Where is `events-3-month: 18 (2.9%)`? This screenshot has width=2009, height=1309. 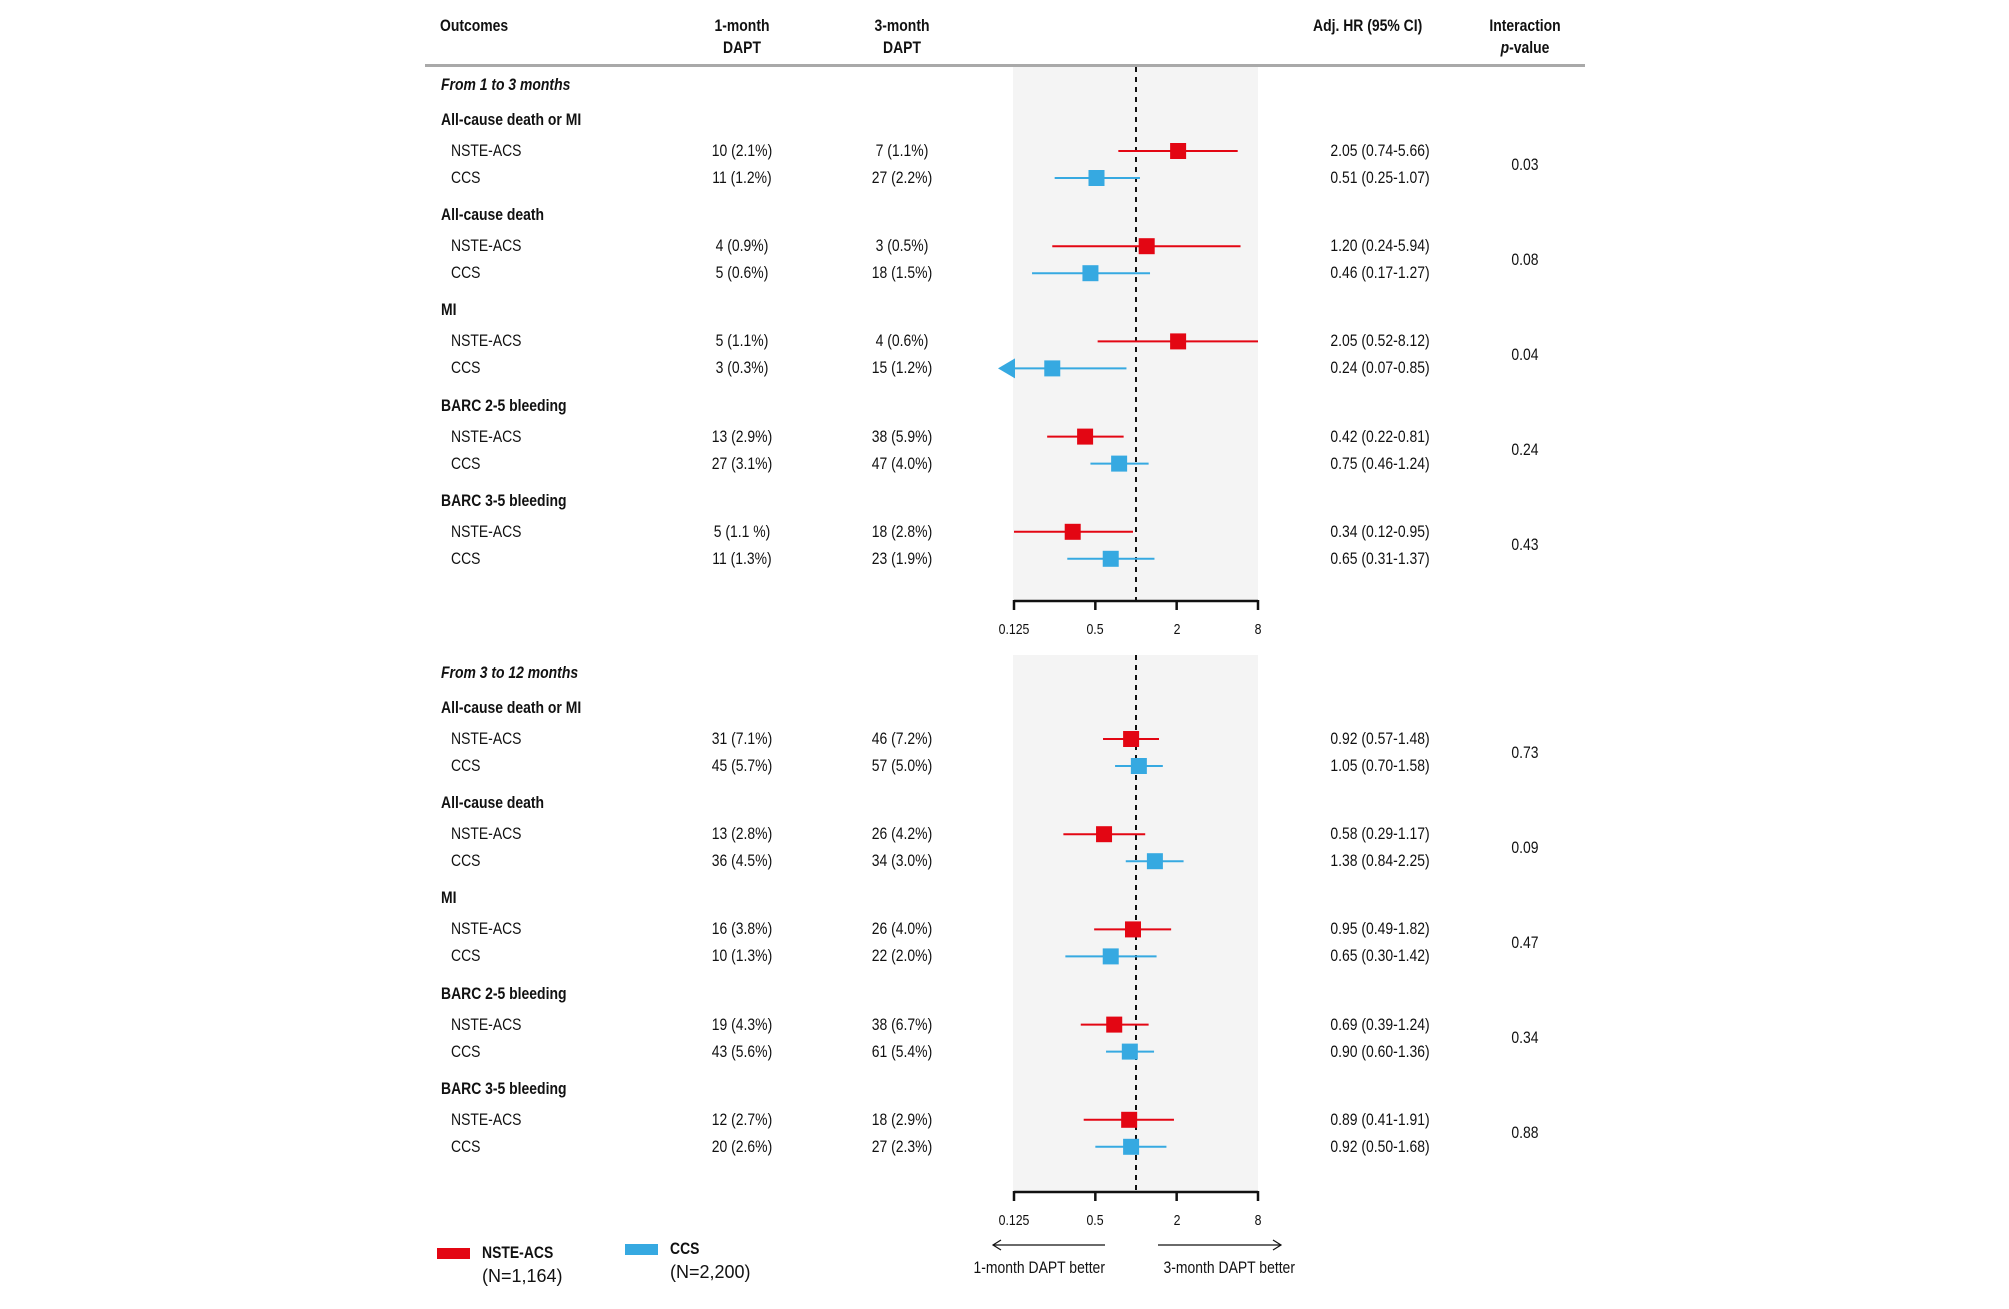
events-3-month: 18 (2.9%) is located at coordinates (902, 1119).